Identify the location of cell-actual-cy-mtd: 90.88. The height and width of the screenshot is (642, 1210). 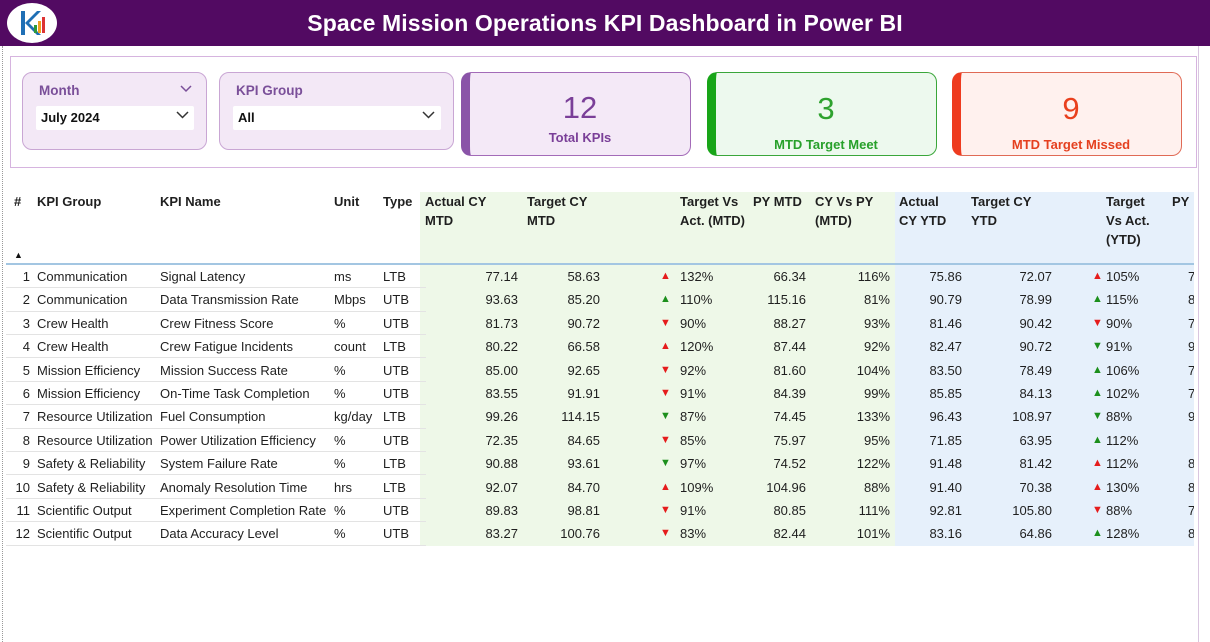
(501, 464).